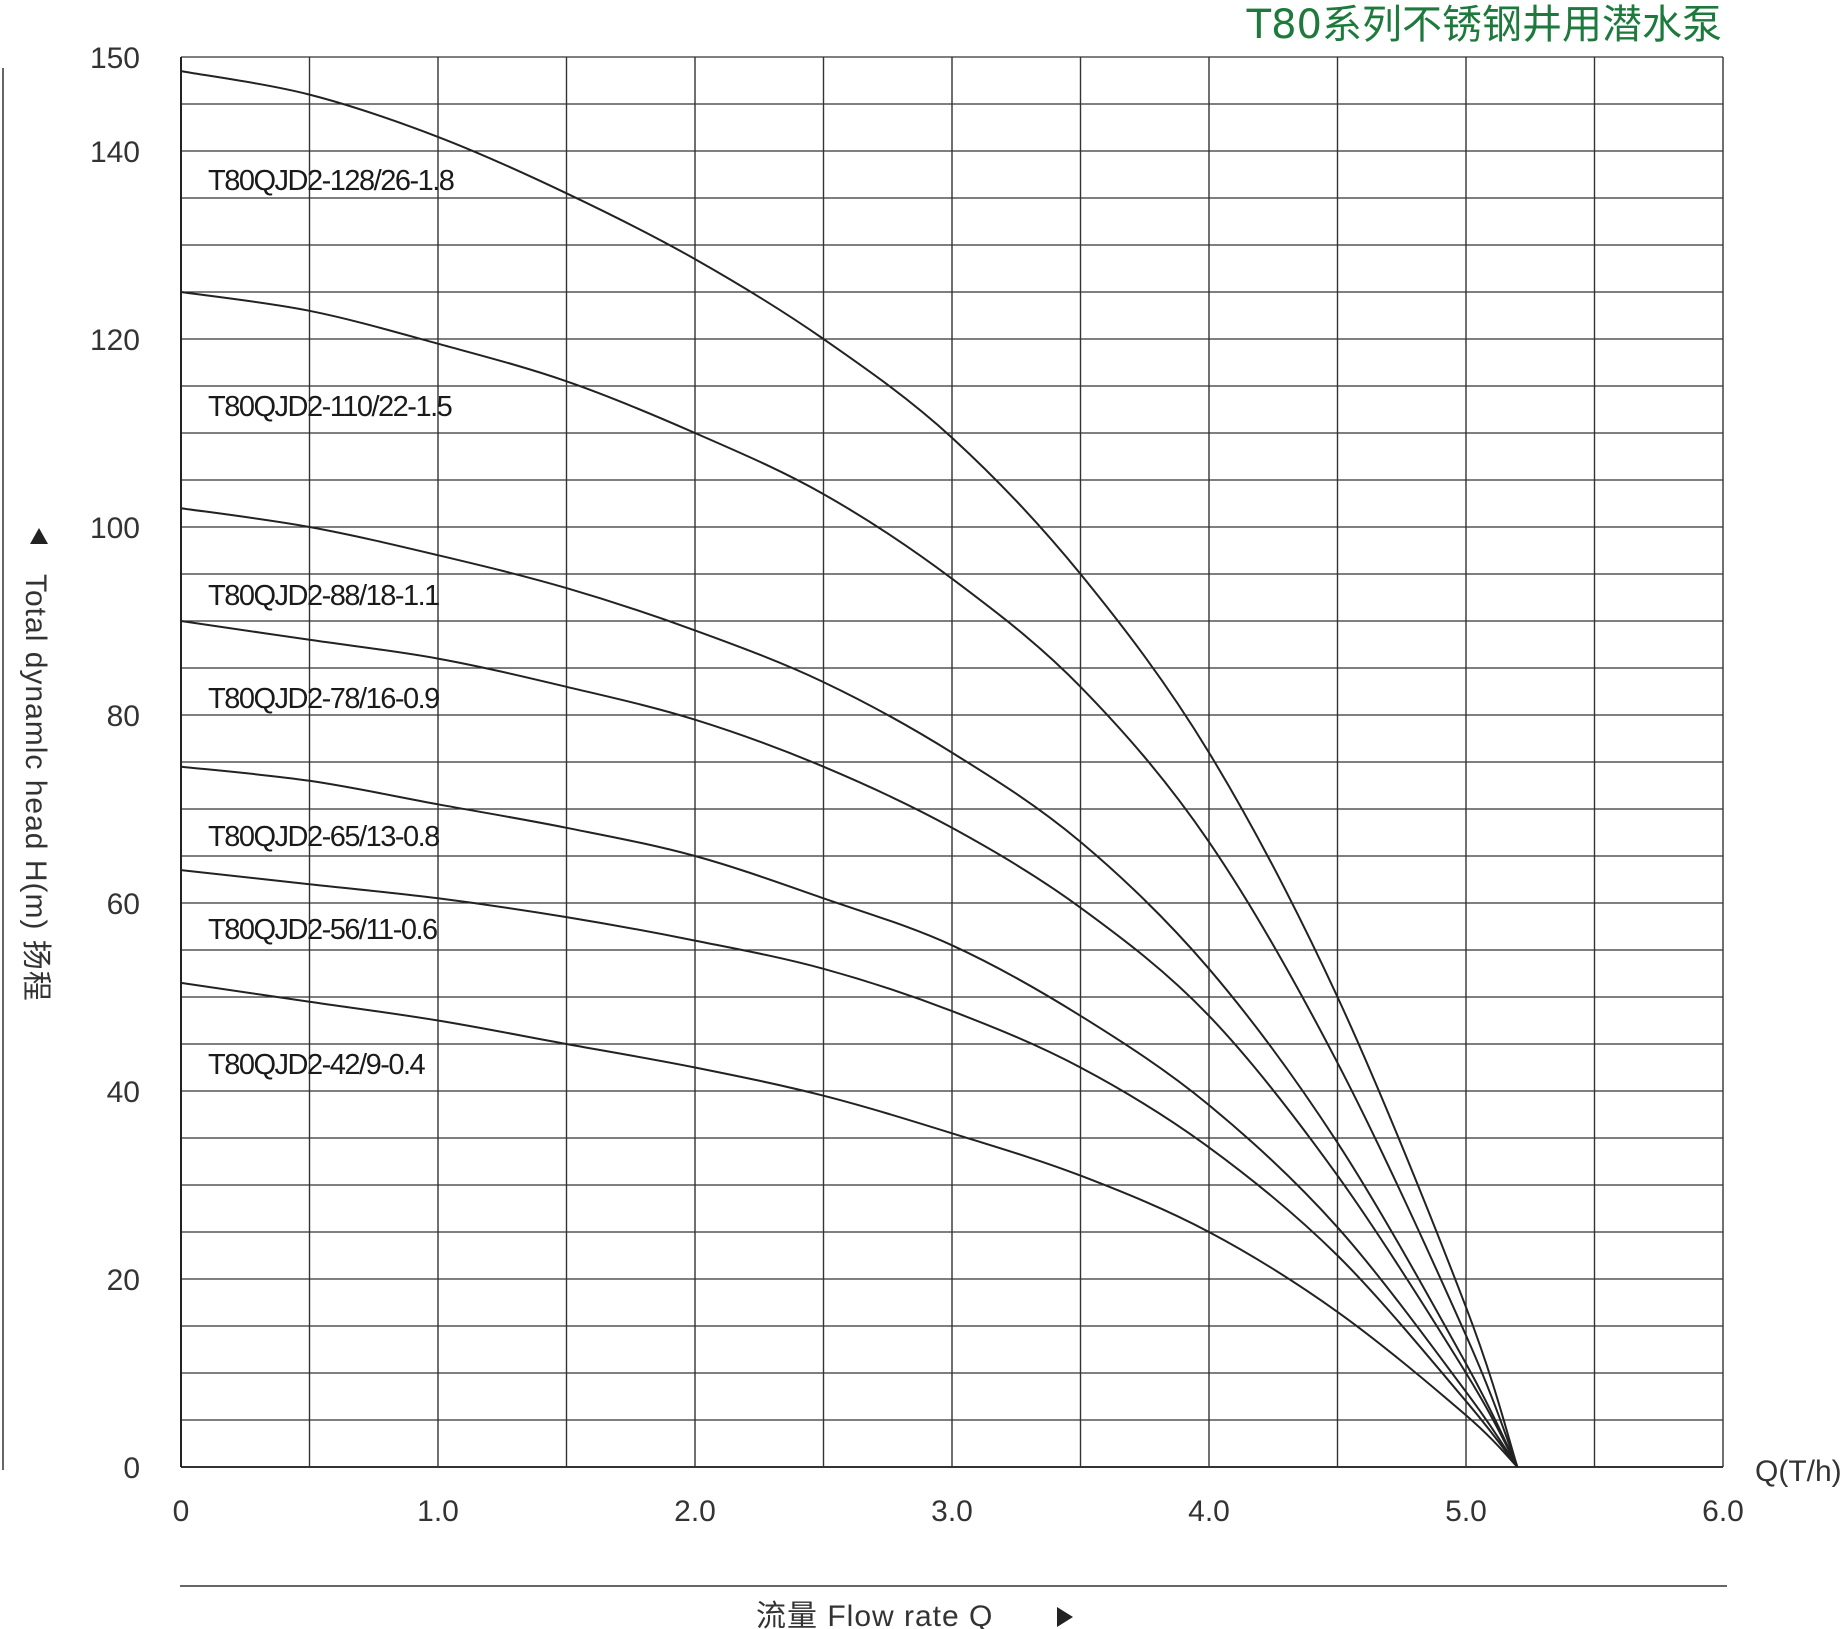  I want to click on series-label-1: T80QJD2-128/26-1.8, so click(331, 181).